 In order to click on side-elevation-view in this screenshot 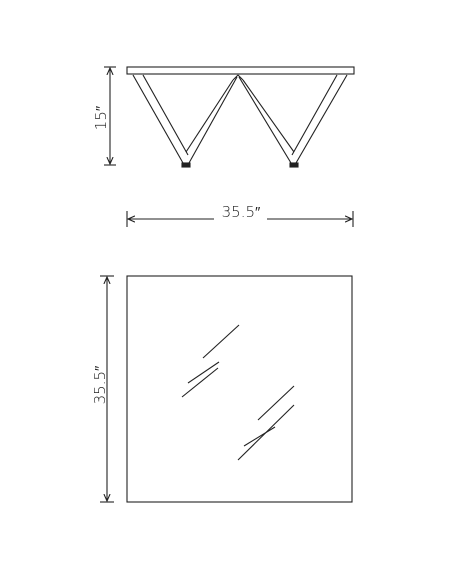, I will do `click(240, 117)`.